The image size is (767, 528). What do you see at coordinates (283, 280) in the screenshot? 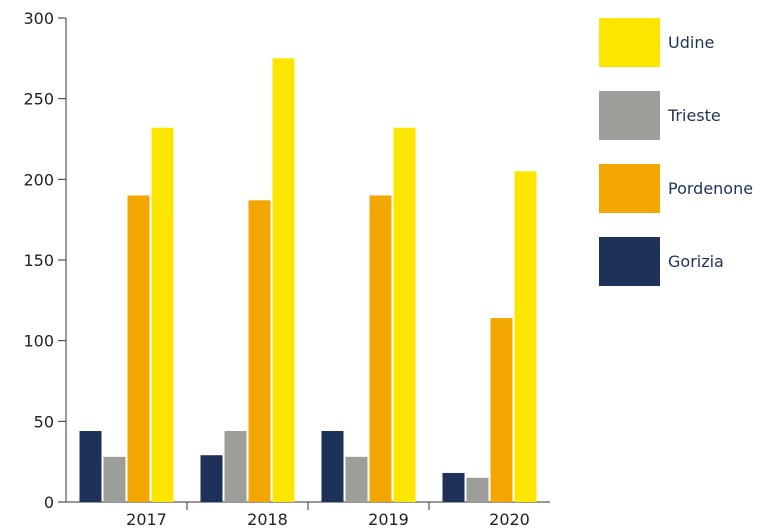
I see `bar-udine-2018` at bounding box center [283, 280].